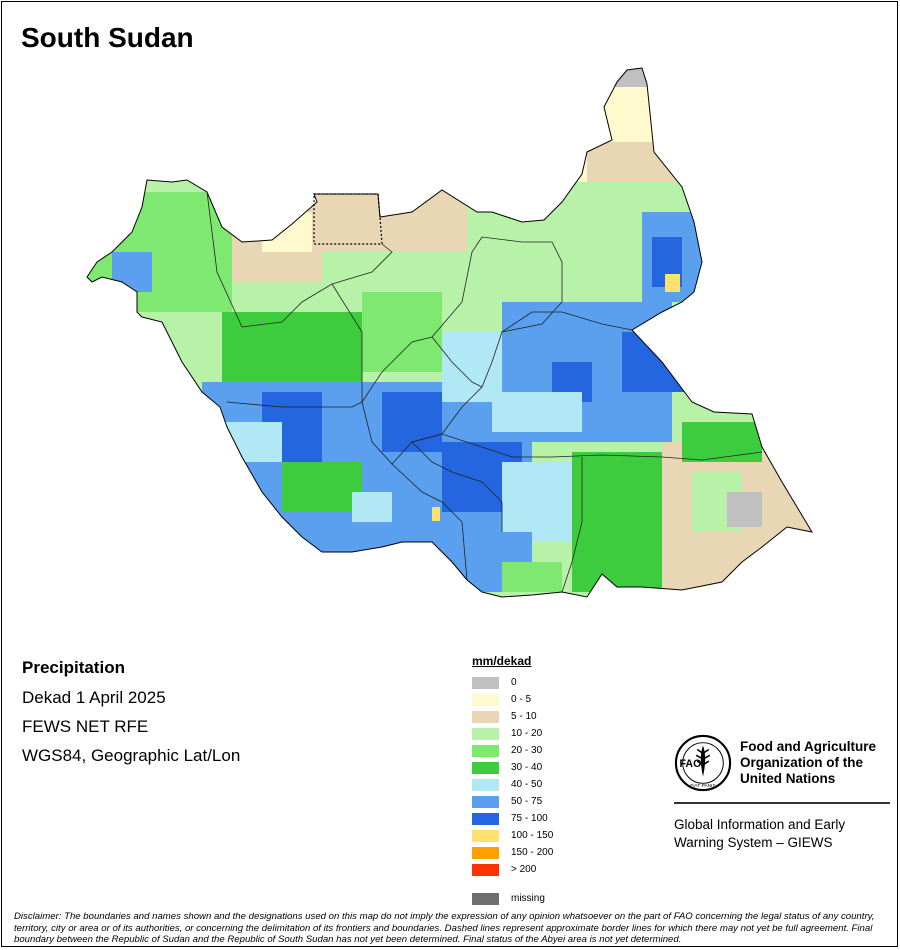 This screenshot has width=900, height=950. Describe the element at coordinates (760, 824) in the screenshot. I see `giews-line-1: Global Information and Early` at that location.